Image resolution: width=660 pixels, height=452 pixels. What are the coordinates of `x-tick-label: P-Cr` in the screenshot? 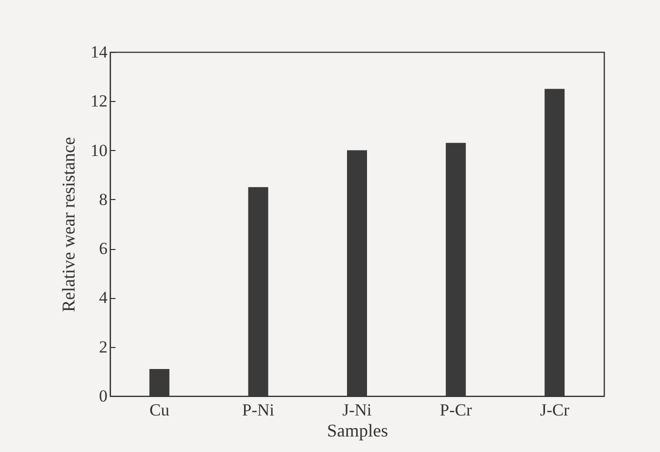 It's located at (456, 410).